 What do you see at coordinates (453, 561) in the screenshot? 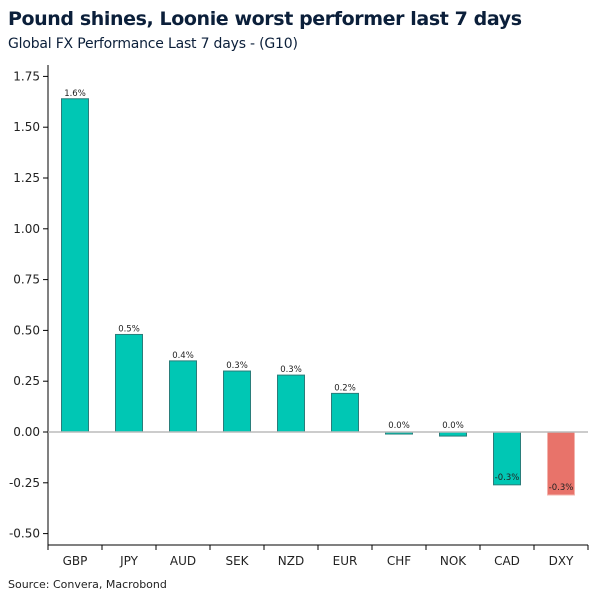
I see `x-tick-label: NOK` at bounding box center [453, 561].